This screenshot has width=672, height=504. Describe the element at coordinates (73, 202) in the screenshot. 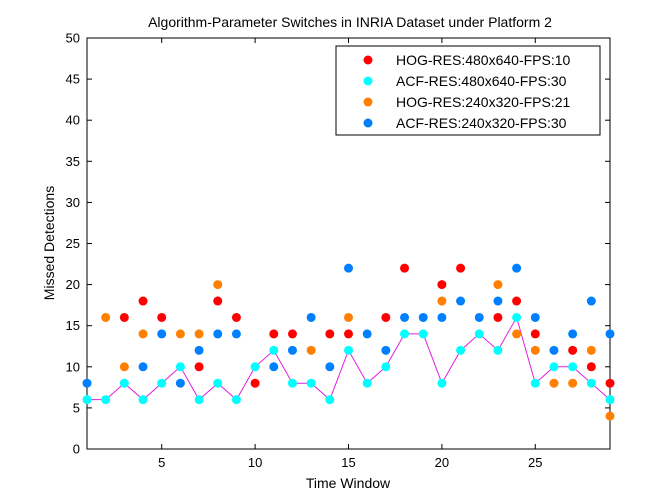

I see `y-tick-label: 30` at that location.